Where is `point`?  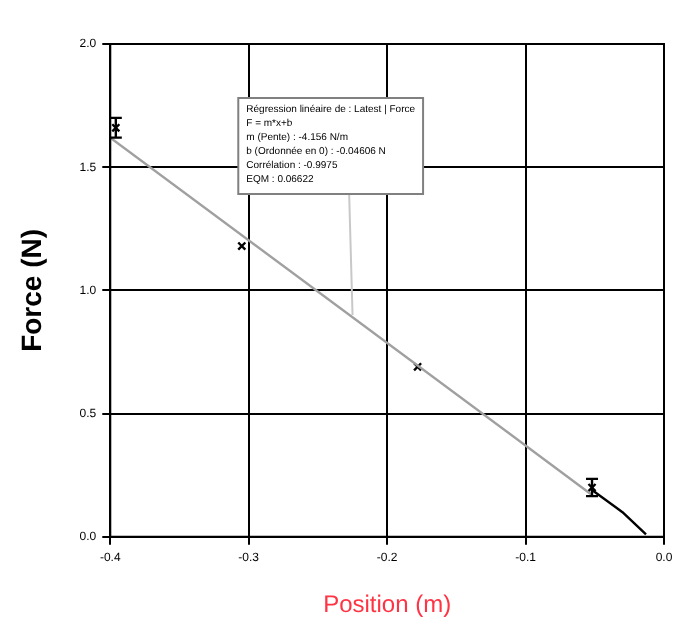 point is located at coordinates (417, 367).